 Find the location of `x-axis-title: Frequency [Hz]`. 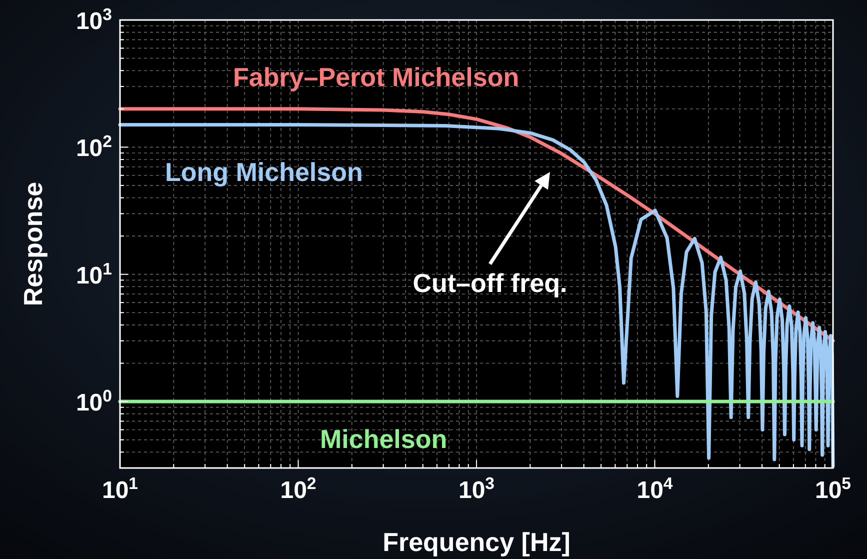

x-axis-title: Frequency [Hz] is located at coordinates (476, 542).